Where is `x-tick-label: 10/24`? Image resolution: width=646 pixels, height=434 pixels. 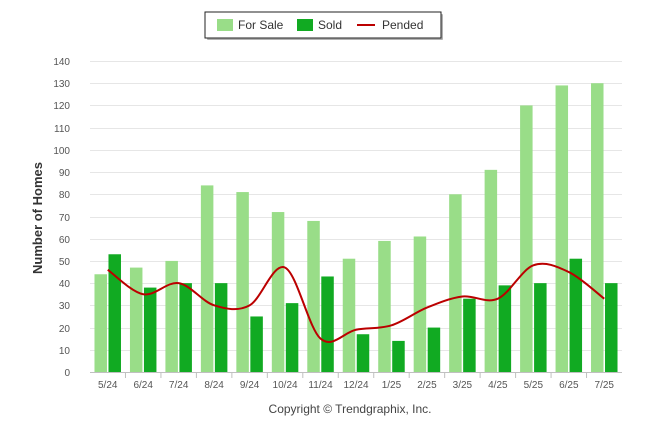
x-tick-label: 10/24 is located at coordinates (285, 385).